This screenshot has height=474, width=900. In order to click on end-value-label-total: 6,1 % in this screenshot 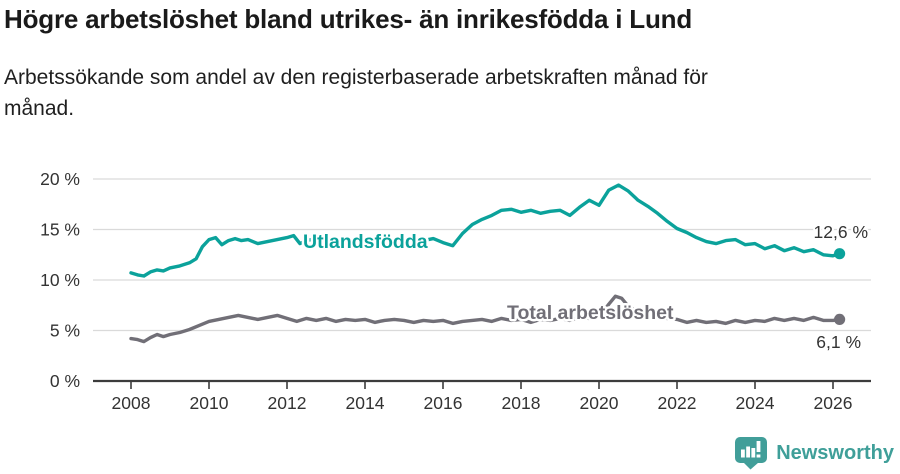, I will do `click(838, 342)`.